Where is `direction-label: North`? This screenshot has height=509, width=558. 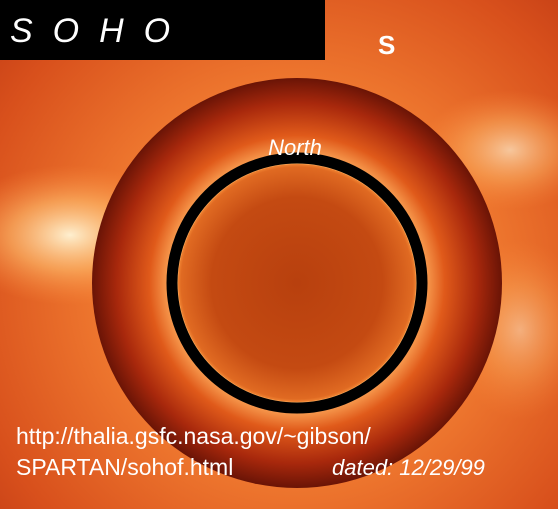 direction-label: North is located at coordinates (295, 147).